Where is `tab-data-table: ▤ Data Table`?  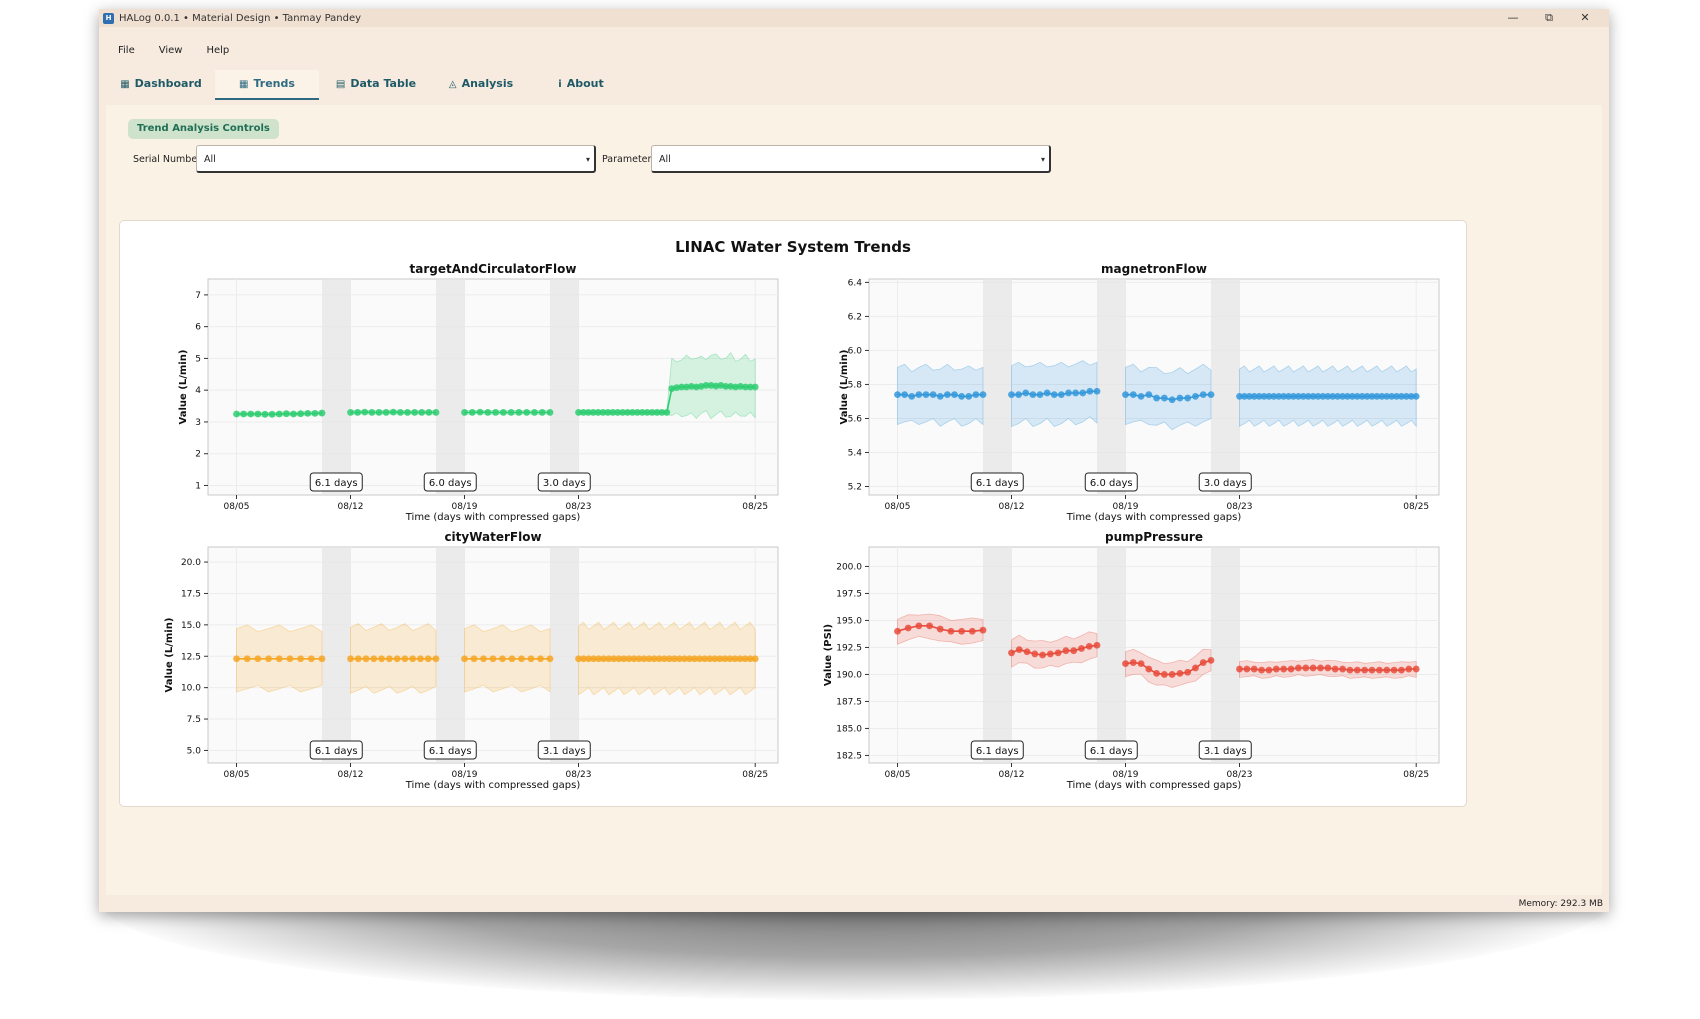 tab-data-table: ▤ Data Table is located at coordinates (376, 84).